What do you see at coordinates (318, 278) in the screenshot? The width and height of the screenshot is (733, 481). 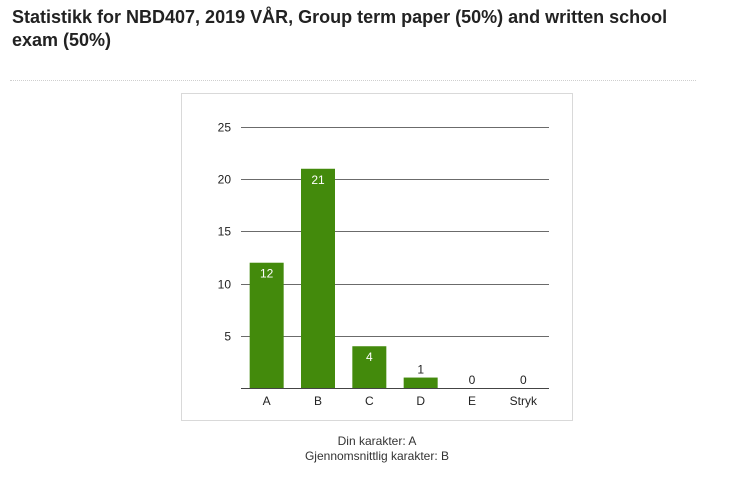 I see `bar-b` at bounding box center [318, 278].